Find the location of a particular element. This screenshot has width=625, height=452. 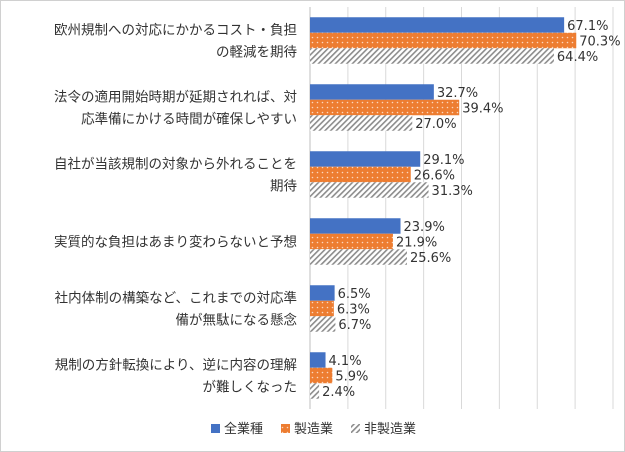

data-label: 39.4% is located at coordinates (482, 109).